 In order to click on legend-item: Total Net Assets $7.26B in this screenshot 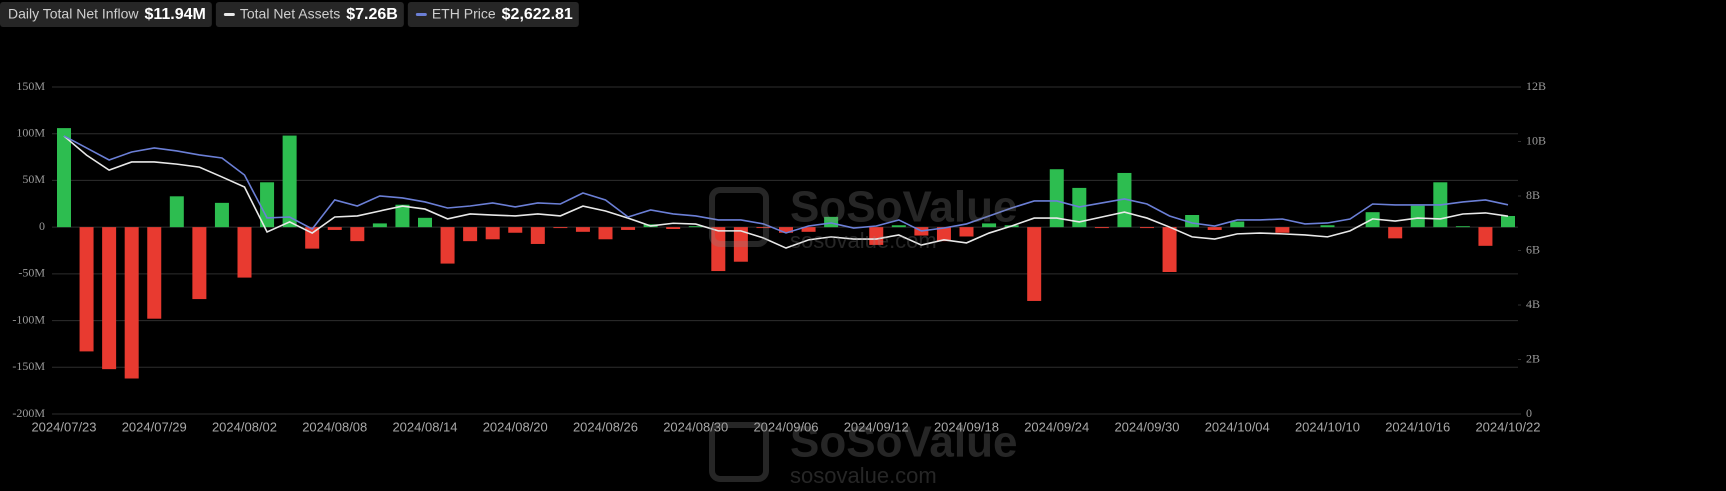, I will do `click(309, 14)`.